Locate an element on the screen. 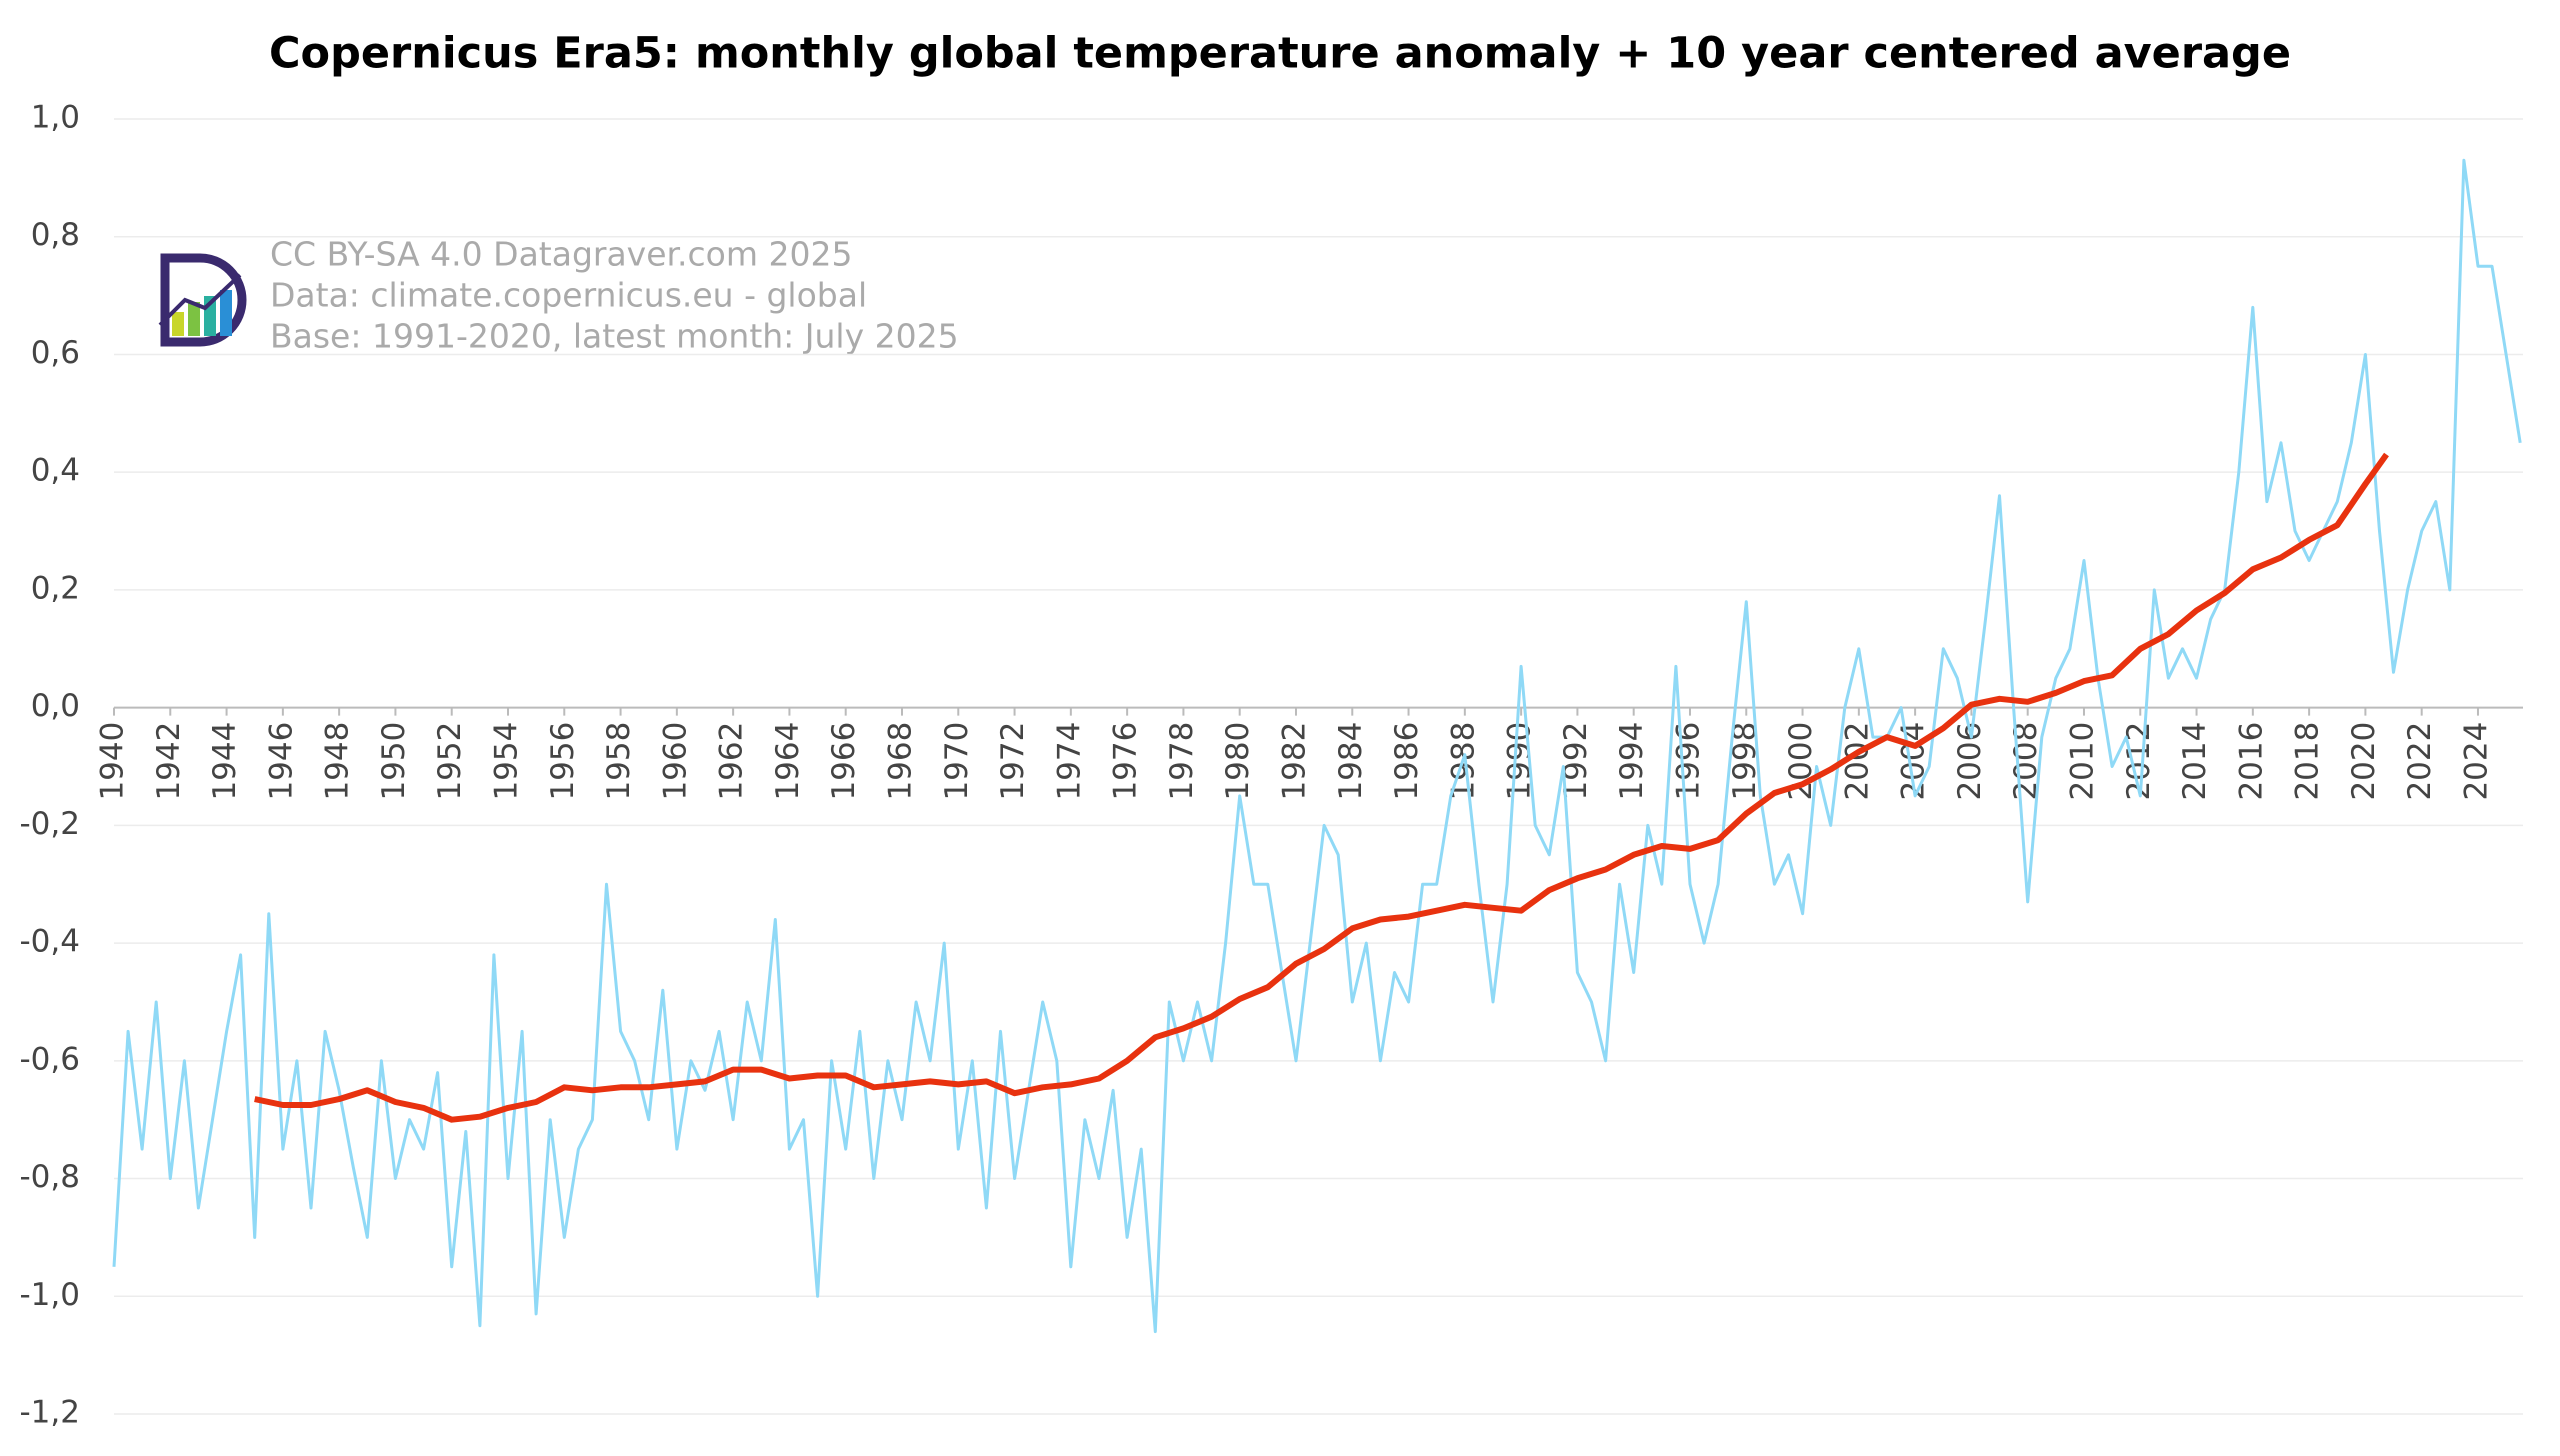  y-tick-label: 0,2 is located at coordinates (55, 588).